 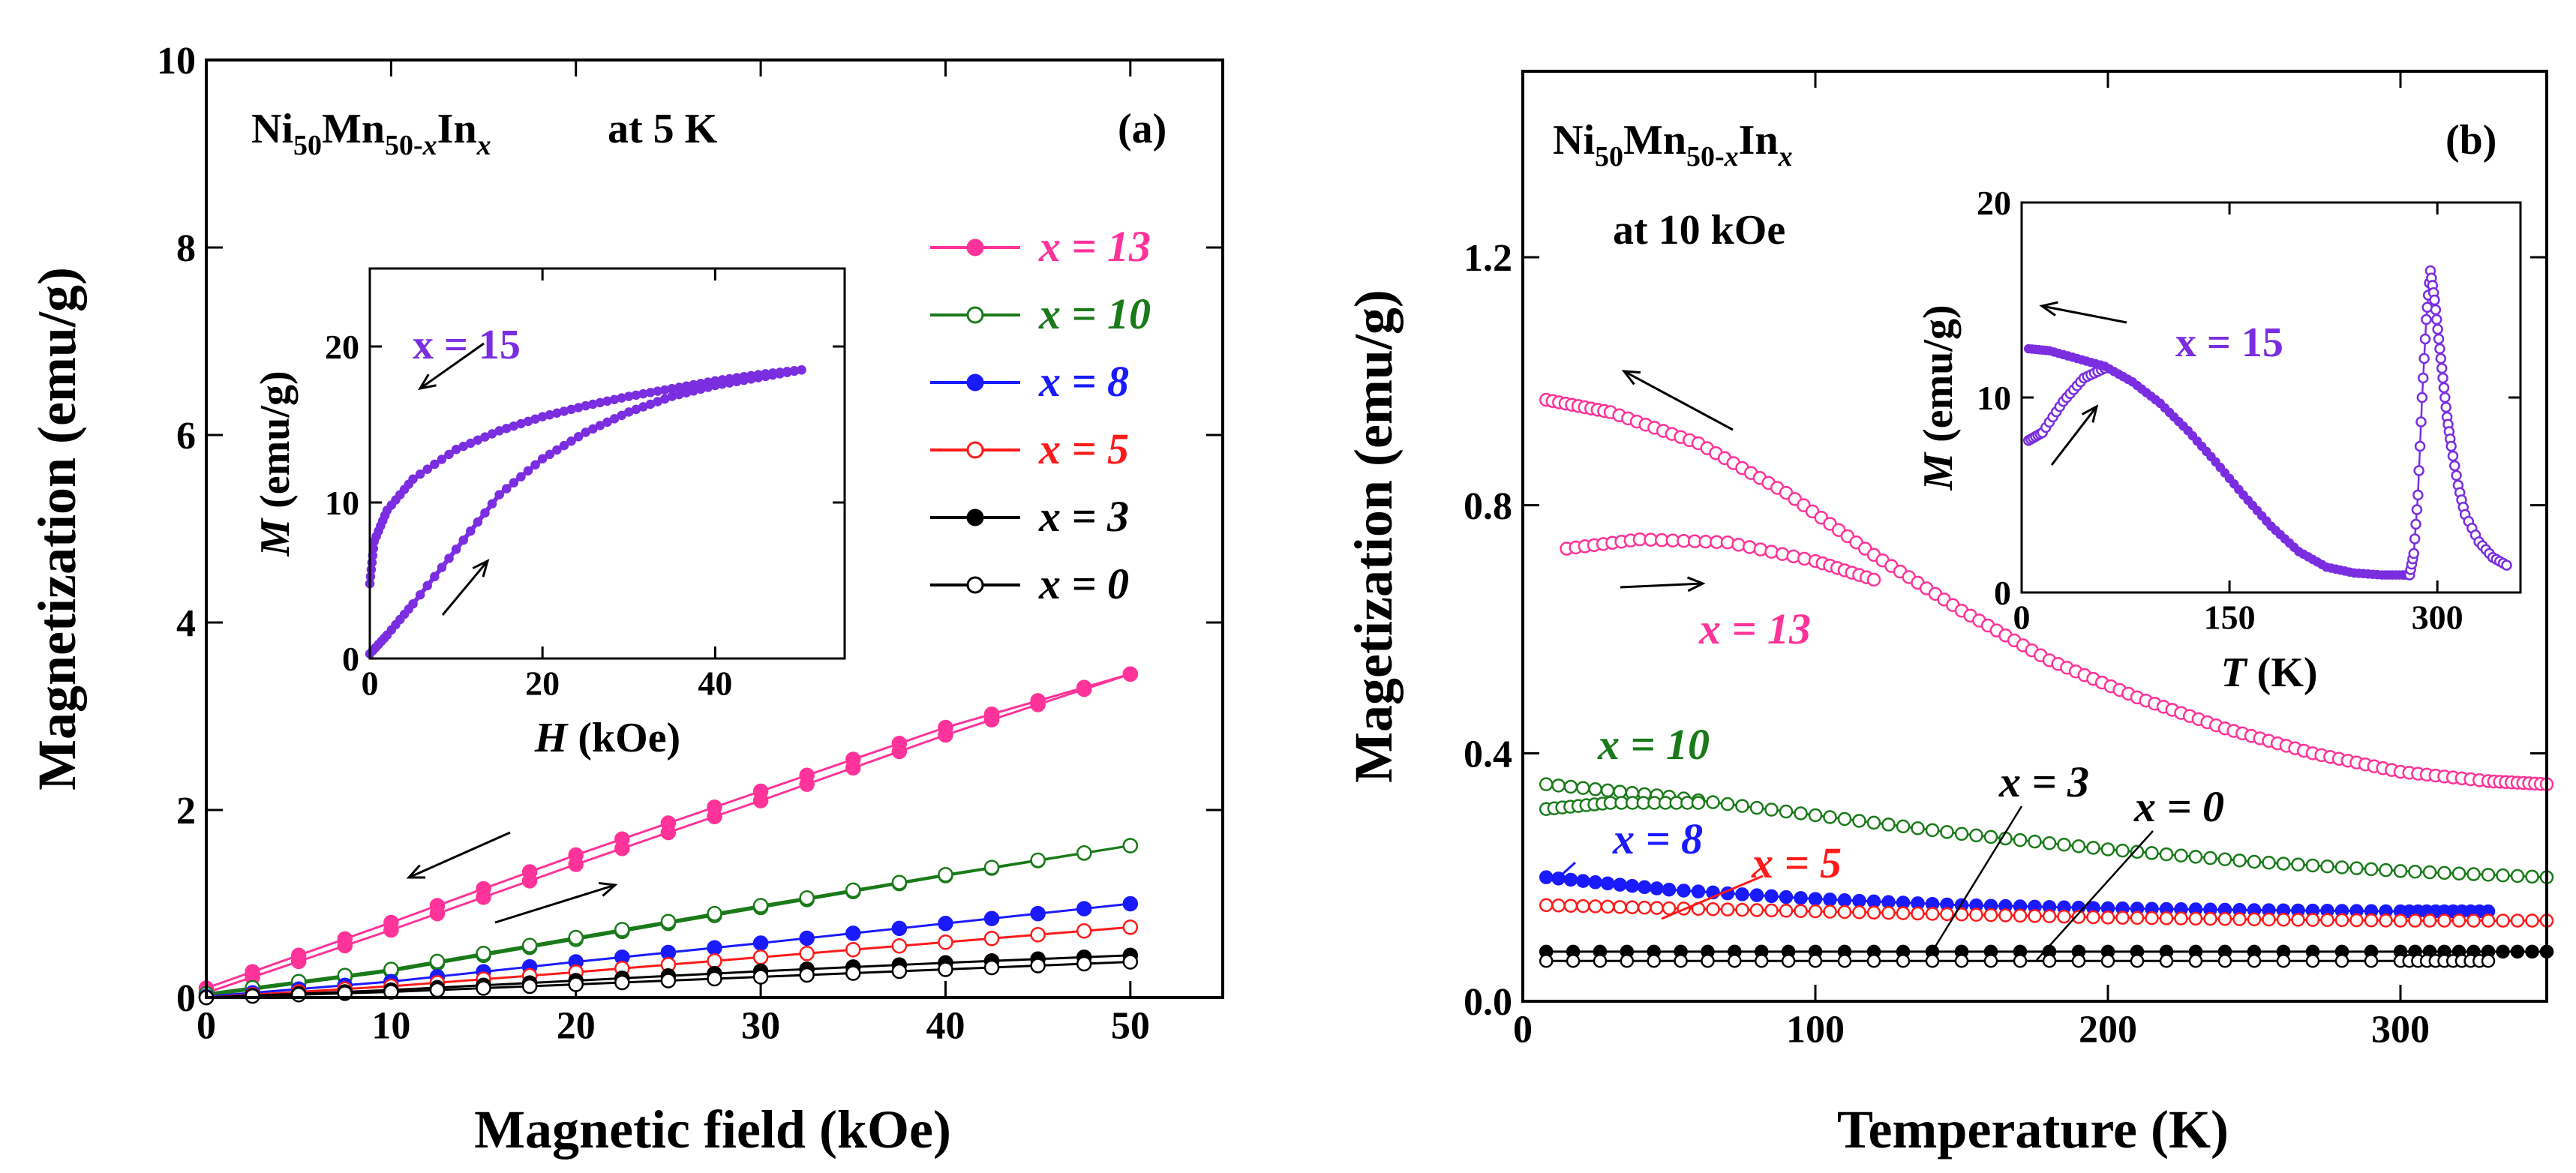 I want to click on inset-b-xlabel: T (K), so click(x=2268, y=673).